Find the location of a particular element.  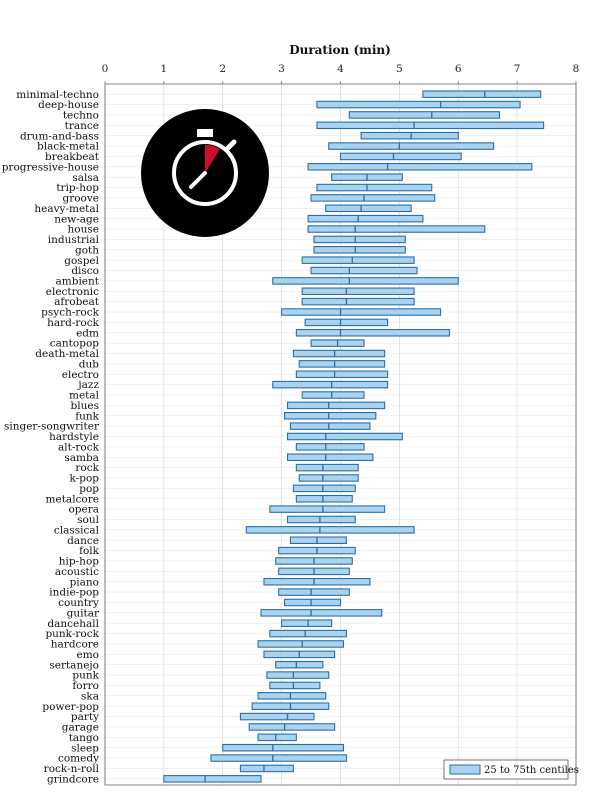

genre-label: blues is located at coordinates (85, 406).